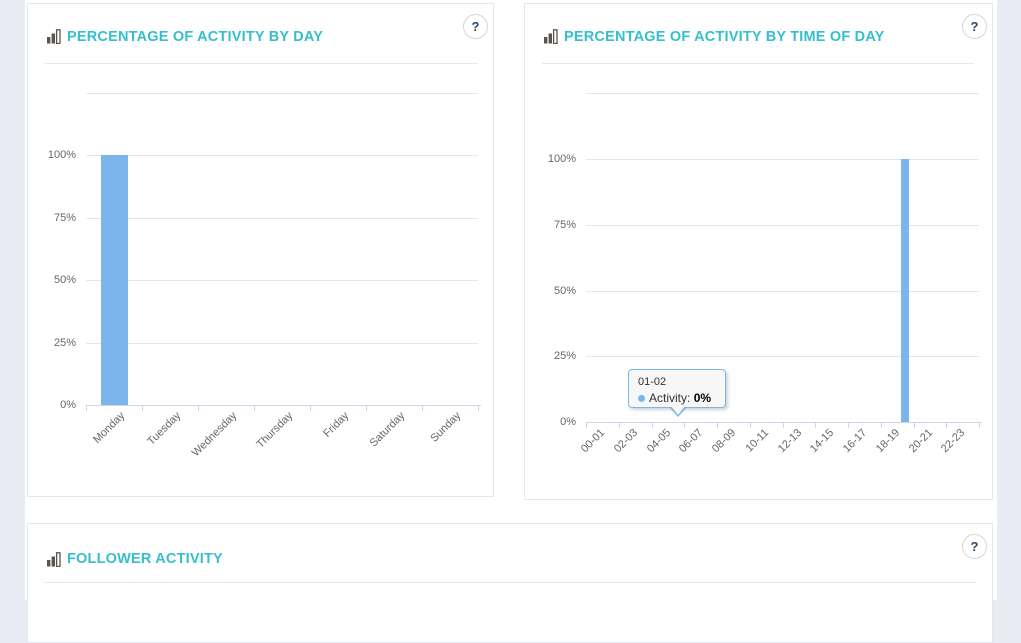  What do you see at coordinates (678, 410) in the screenshot?
I see `tooltip-arrow-fill` at bounding box center [678, 410].